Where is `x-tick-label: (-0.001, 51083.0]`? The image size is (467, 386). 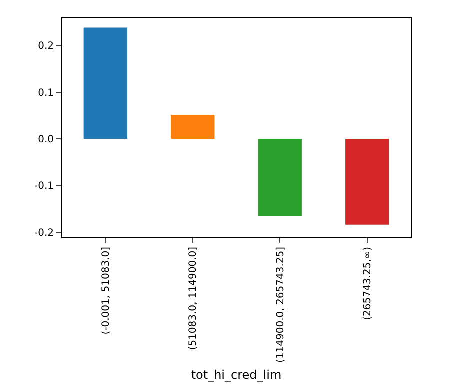 x-tick-label: (-0.001, 51083.0] is located at coordinates (106, 290).